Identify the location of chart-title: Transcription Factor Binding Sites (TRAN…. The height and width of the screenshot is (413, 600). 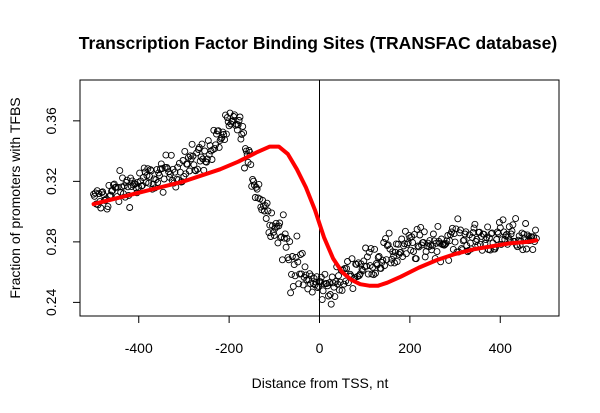
(318, 43).